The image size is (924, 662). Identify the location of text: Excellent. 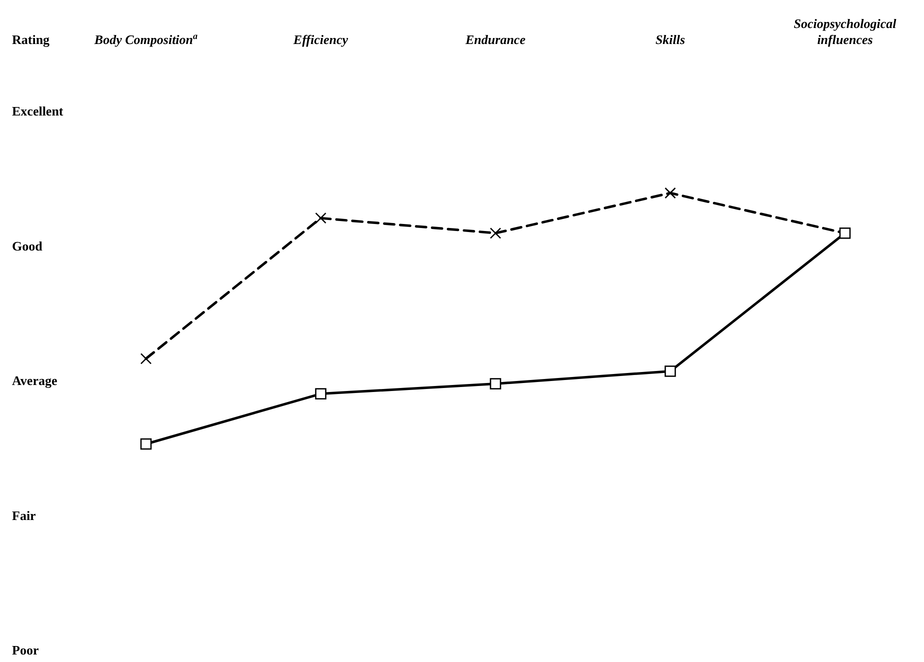
(38, 111).